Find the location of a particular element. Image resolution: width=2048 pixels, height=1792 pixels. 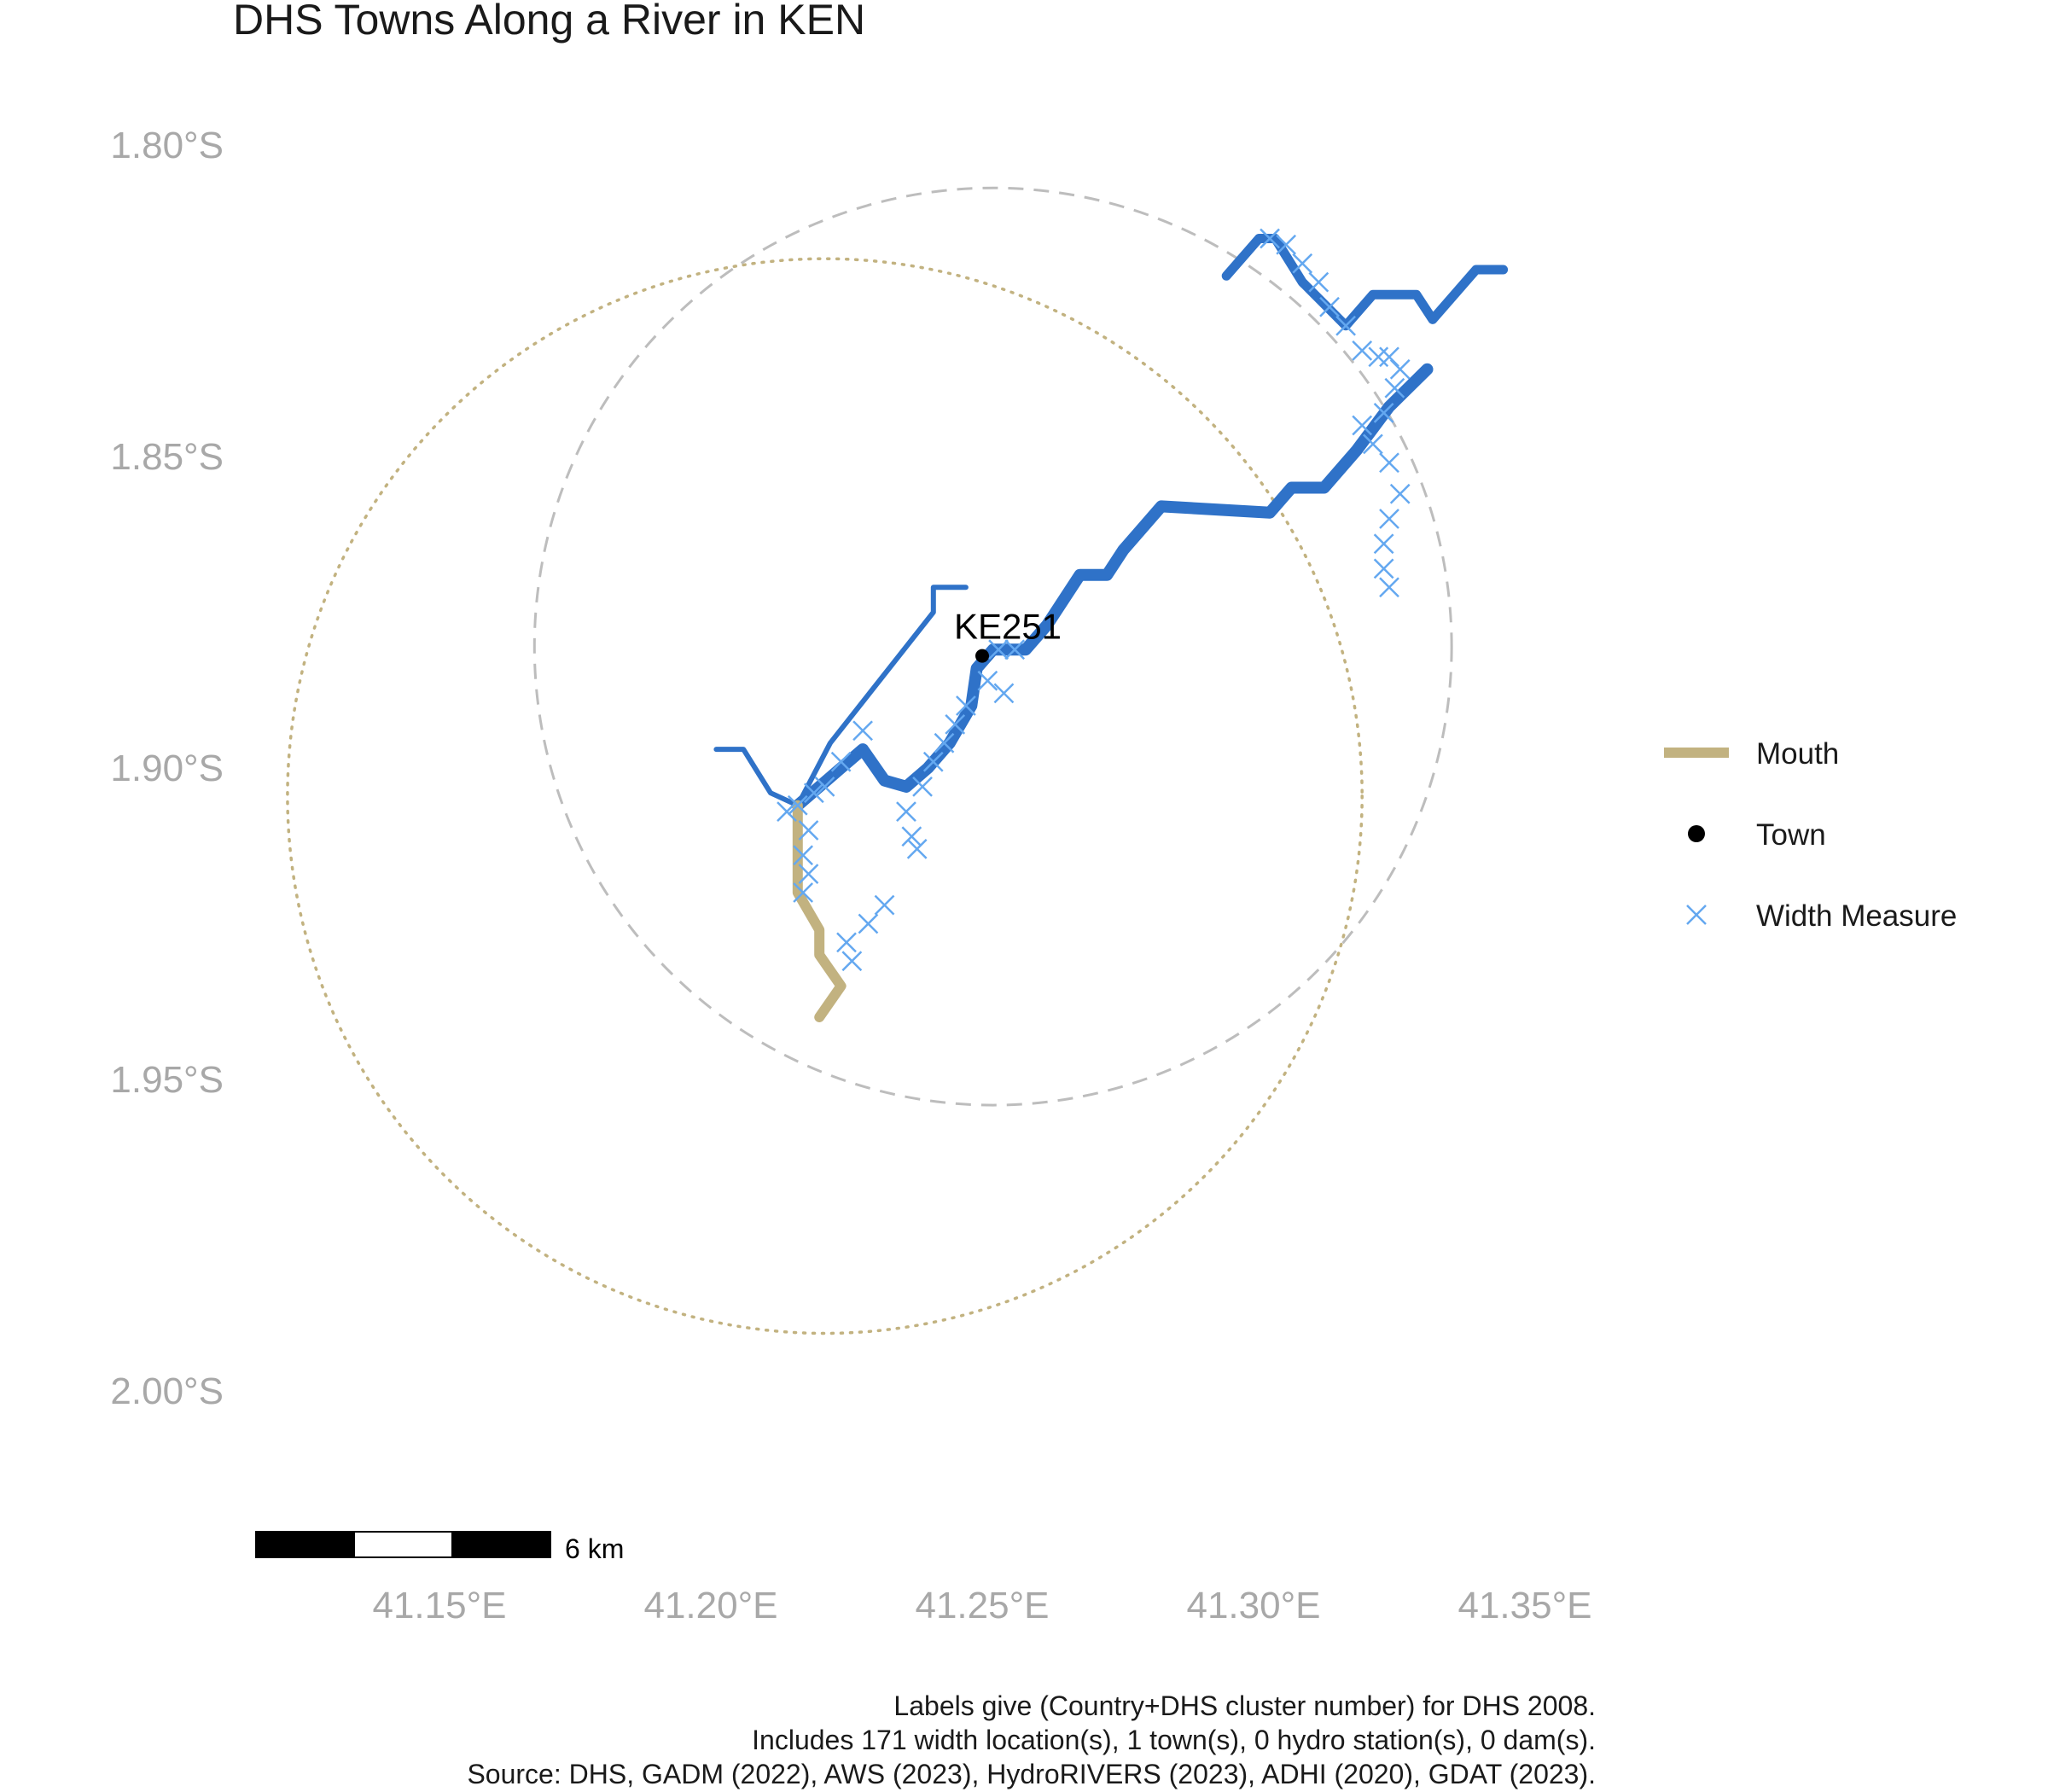

y-tick-label: 1.85°S is located at coordinates (167, 457).